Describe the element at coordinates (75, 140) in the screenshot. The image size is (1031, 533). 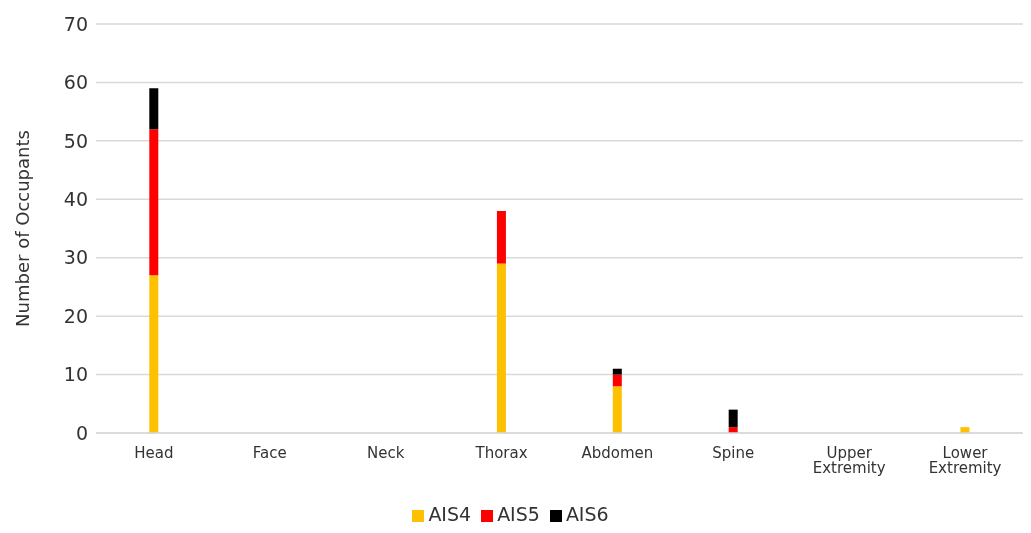
I see `y-tick-label: 50` at that location.